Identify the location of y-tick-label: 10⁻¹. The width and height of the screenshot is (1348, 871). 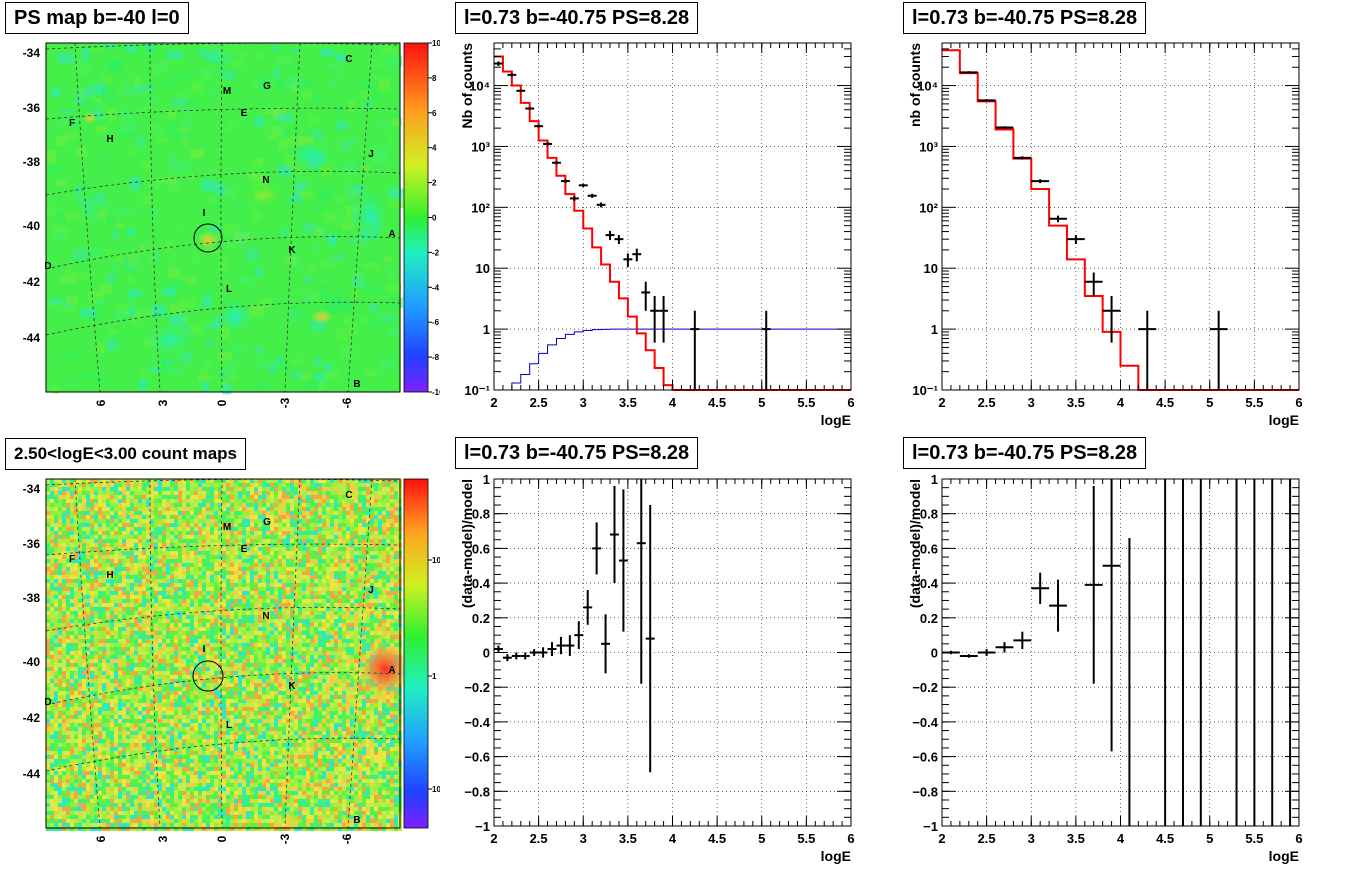
(925, 390).